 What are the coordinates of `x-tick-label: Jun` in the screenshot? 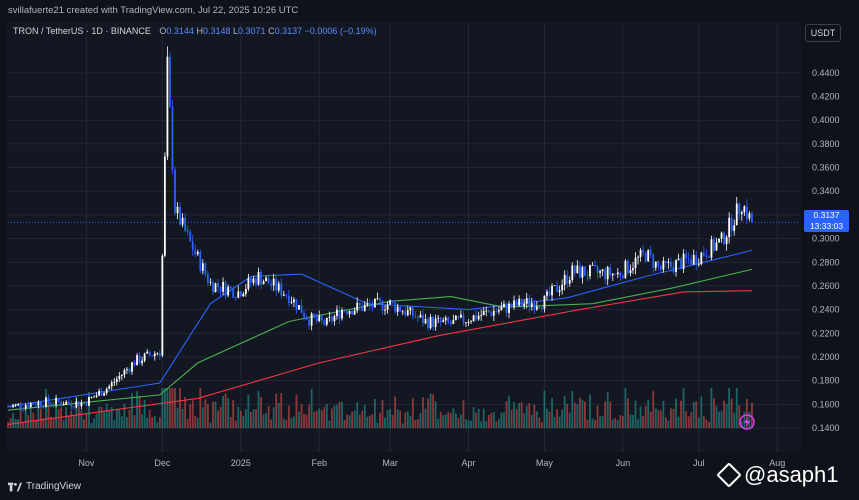 It's located at (623, 463).